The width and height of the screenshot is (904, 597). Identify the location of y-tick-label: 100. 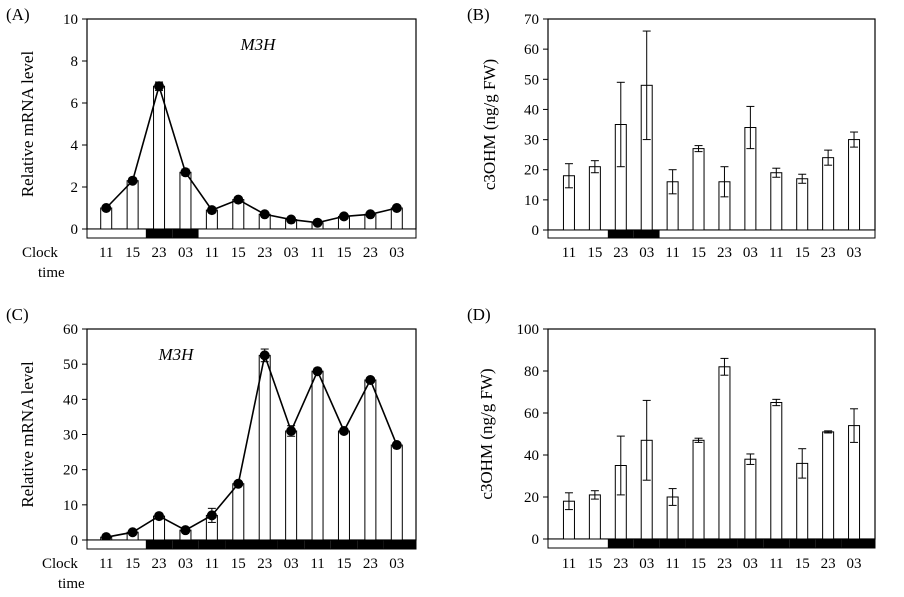
(528, 330).